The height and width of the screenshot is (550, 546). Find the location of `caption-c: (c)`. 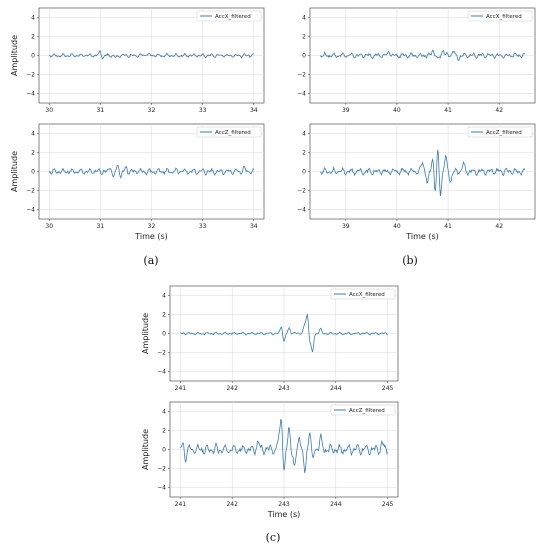

caption-c: (c) is located at coordinates (273, 537).